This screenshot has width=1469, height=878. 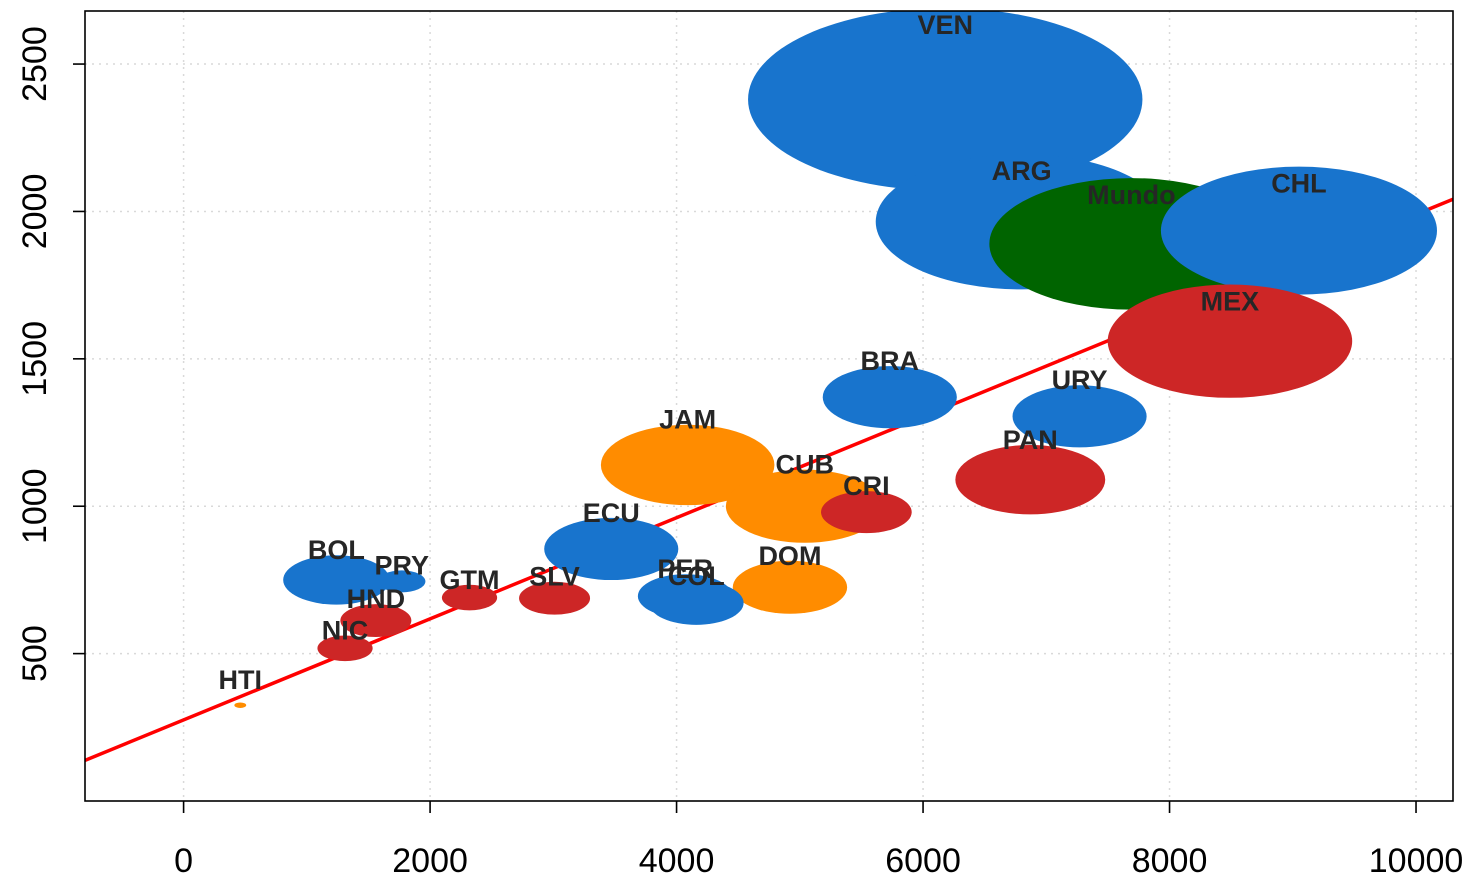 What do you see at coordinates (555, 598) in the screenshot?
I see `point-slv` at bounding box center [555, 598].